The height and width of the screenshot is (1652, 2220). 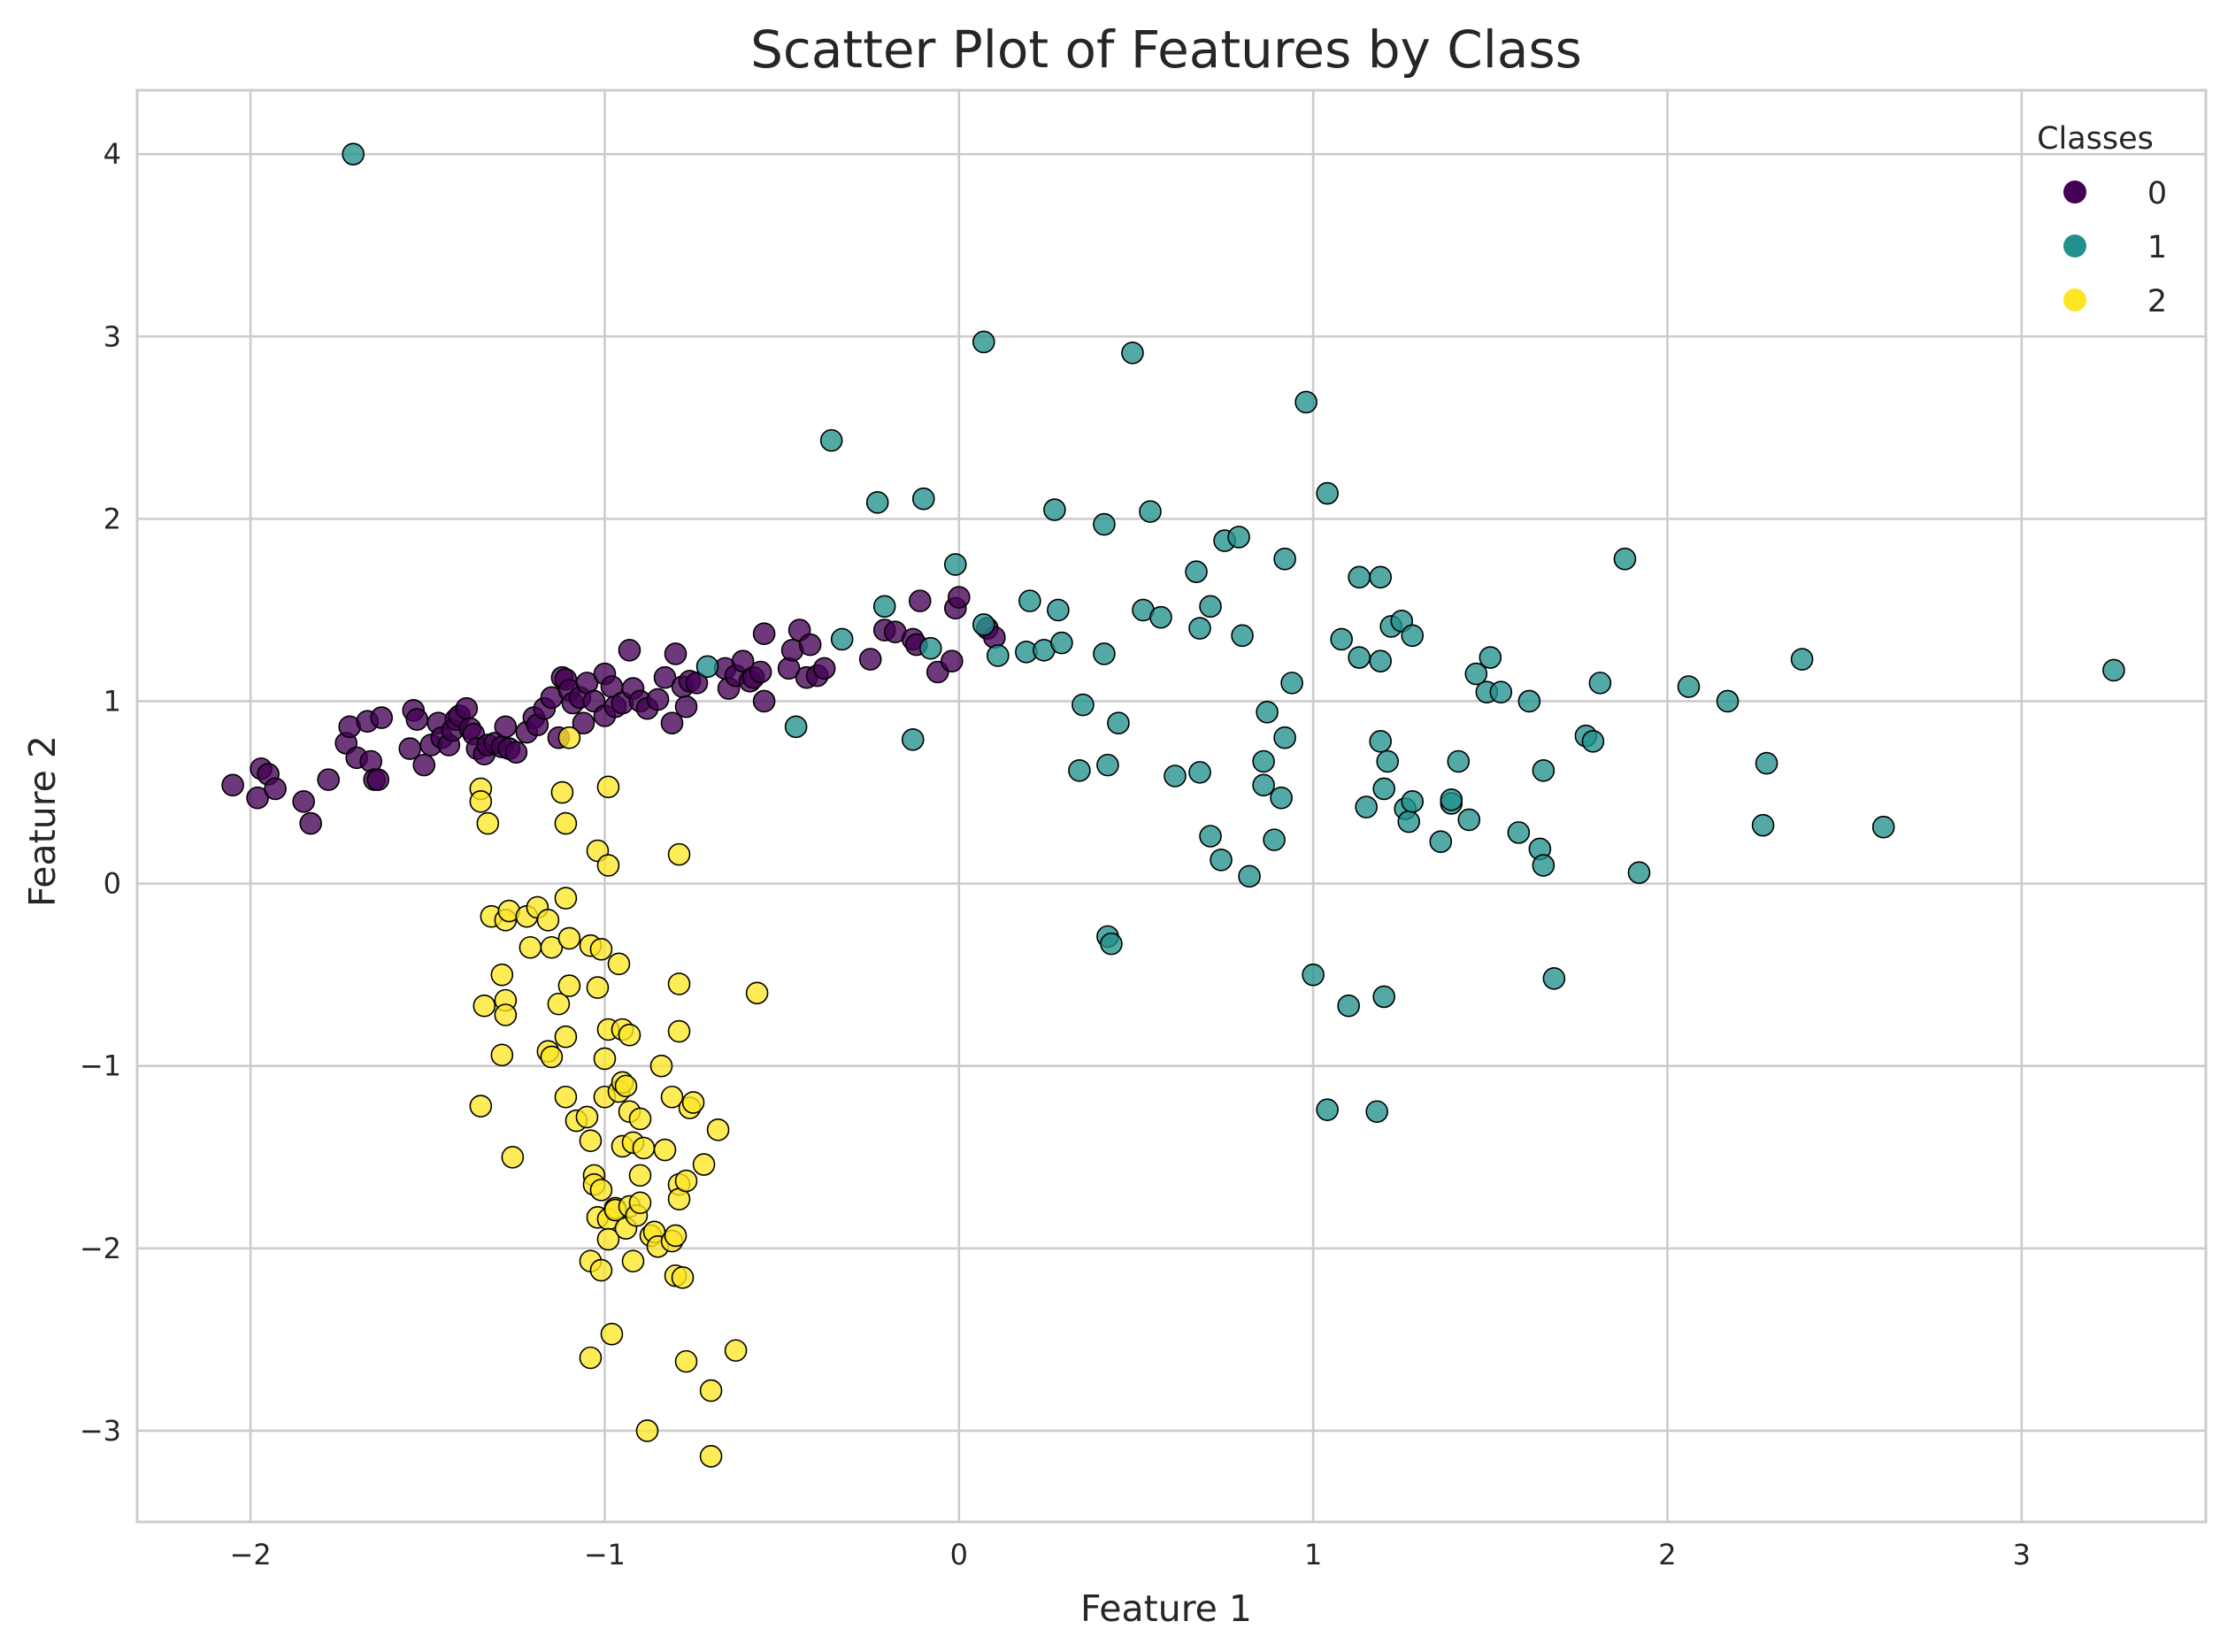 I want to click on legend-label-class-0: 0, so click(x=2157, y=193).